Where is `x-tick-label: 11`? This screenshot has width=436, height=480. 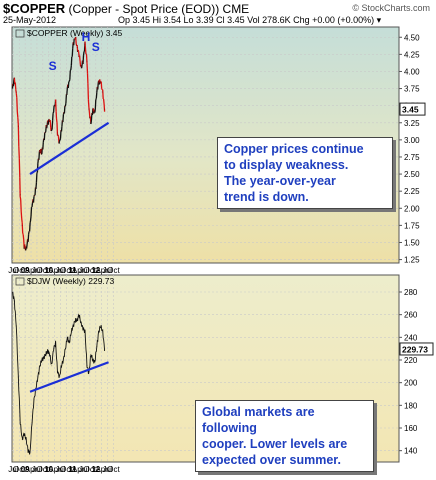 x-tick-label: 11 is located at coordinates (72, 270).